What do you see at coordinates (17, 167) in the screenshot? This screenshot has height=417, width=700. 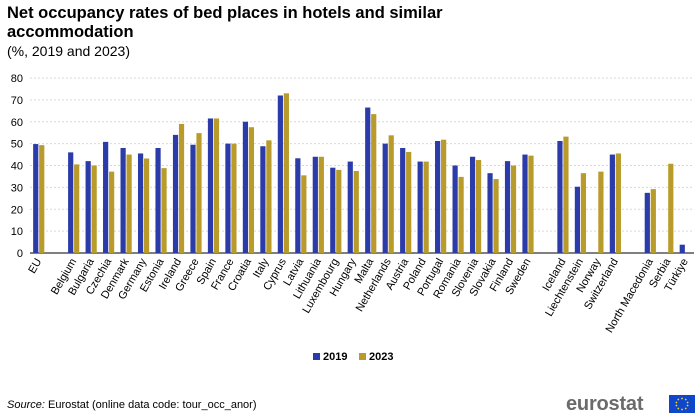 I see `y-tick-label: 40` at bounding box center [17, 167].